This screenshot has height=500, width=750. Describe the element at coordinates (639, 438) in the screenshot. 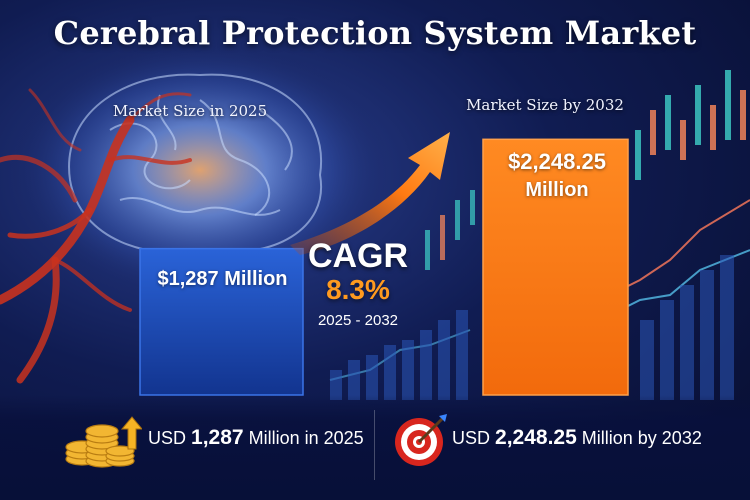

I see `footer-2032-suffix: Million by 2032` at that location.